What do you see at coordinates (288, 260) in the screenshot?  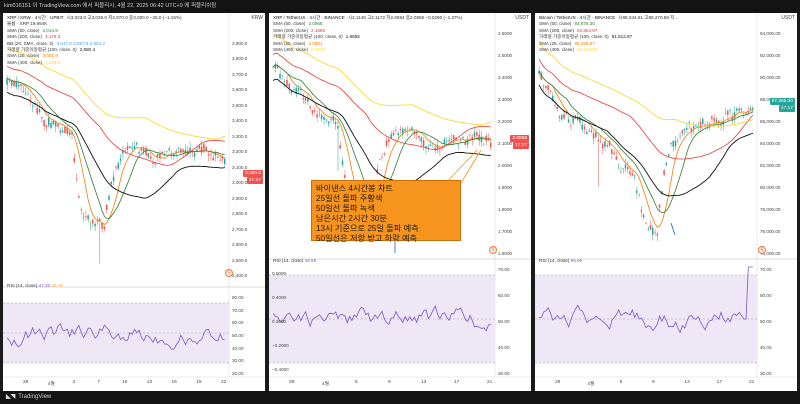 I see `rsi-title: RSI (14, close)` at bounding box center [288, 260].